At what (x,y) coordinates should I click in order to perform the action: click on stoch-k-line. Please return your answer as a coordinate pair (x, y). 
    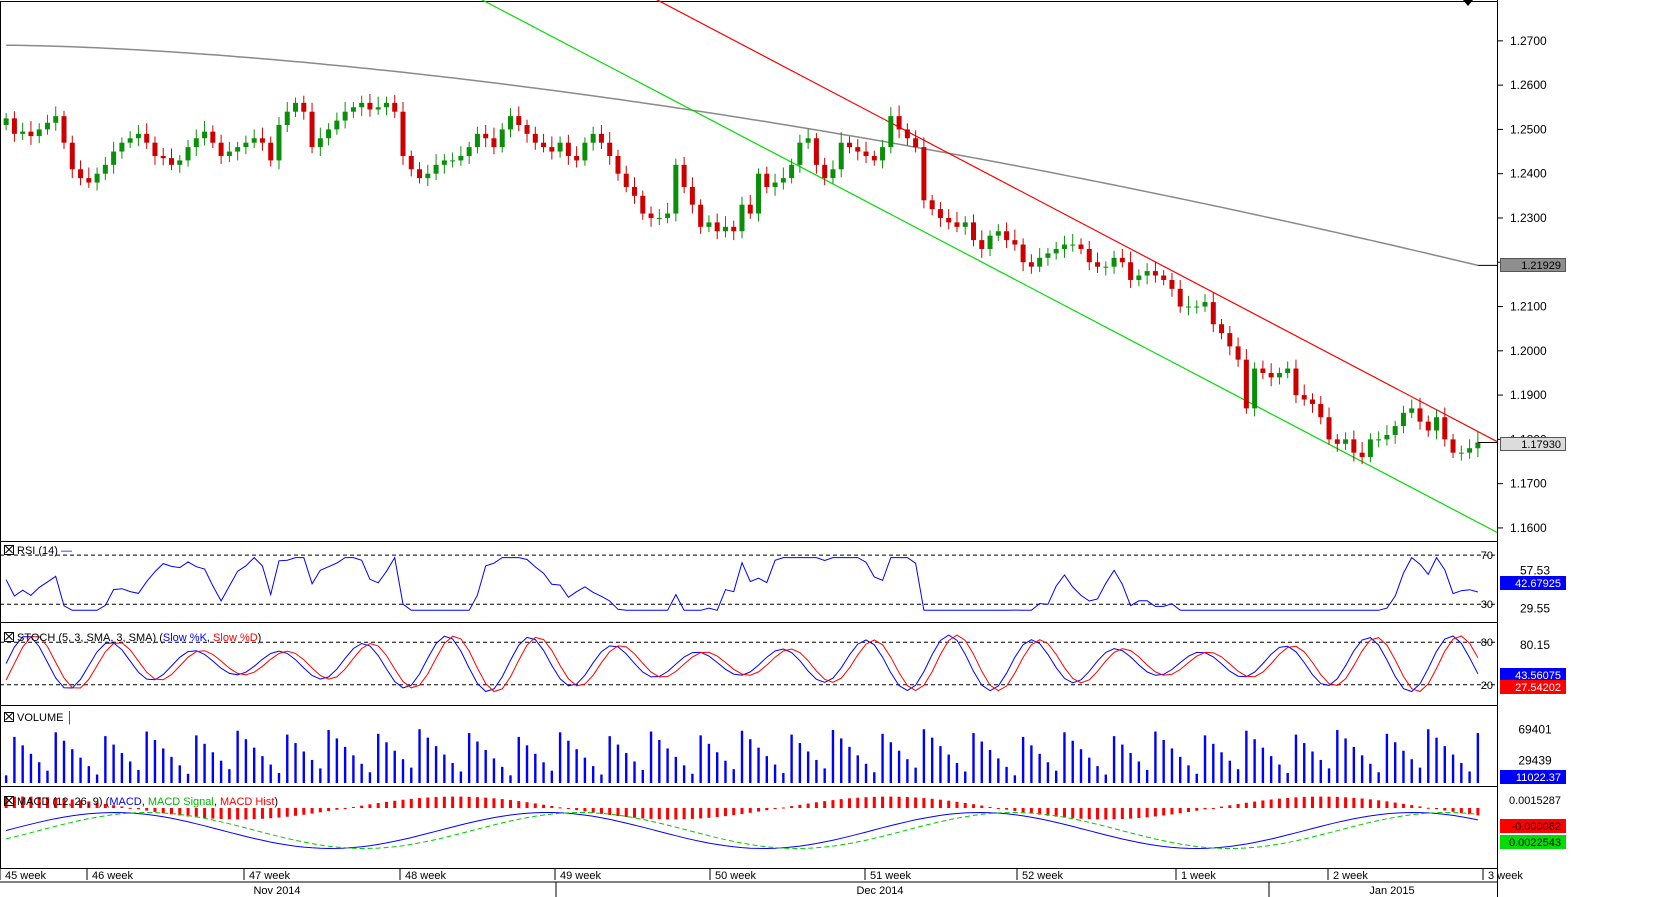
    Looking at the image, I should click on (742, 663).